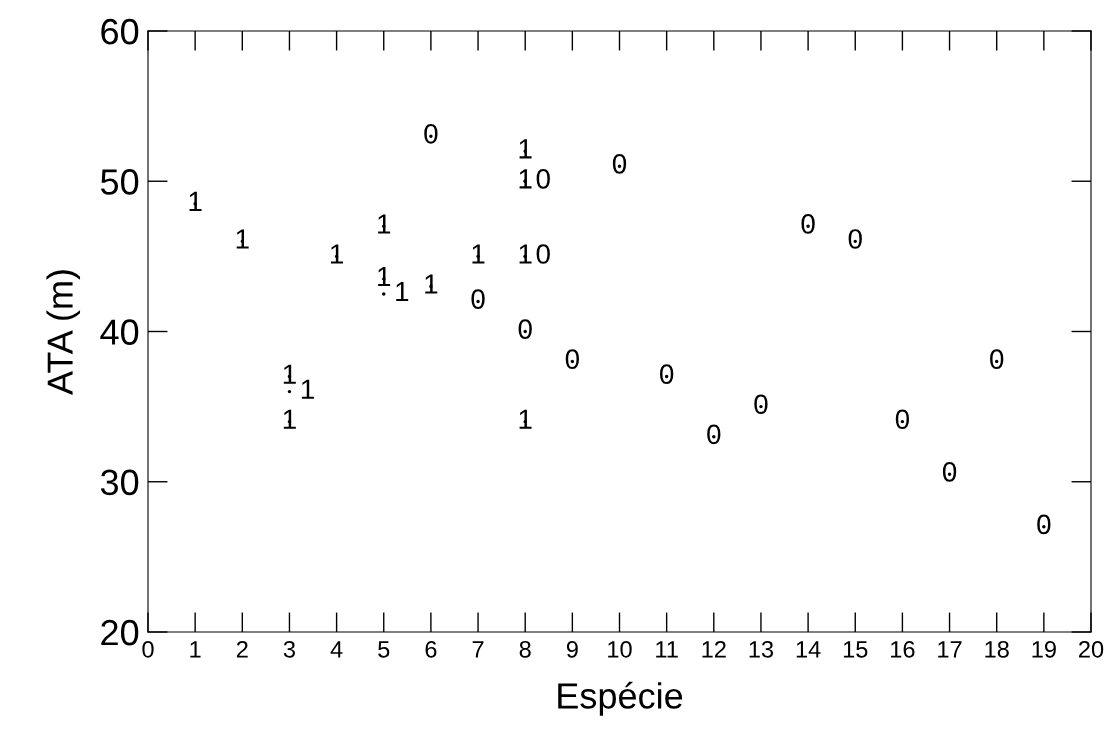 This screenshot has height=746, width=1114. I want to click on x-tick-label: 18, so click(997, 649).